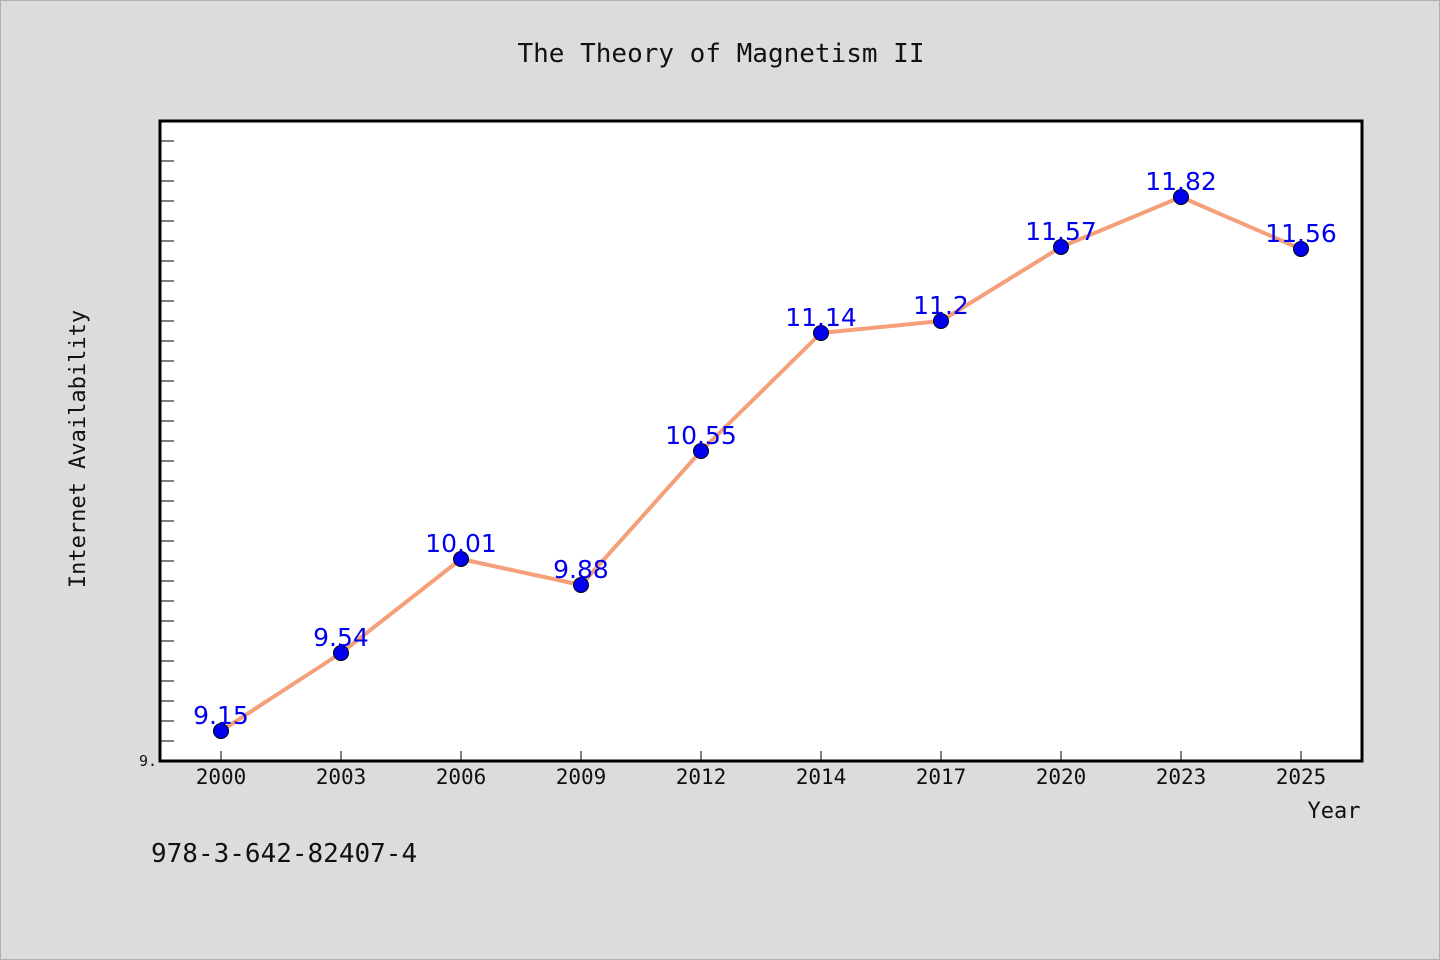 This screenshot has width=1440, height=960. What do you see at coordinates (821, 317) in the screenshot?
I see `data-label: 11.14` at bounding box center [821, 317].